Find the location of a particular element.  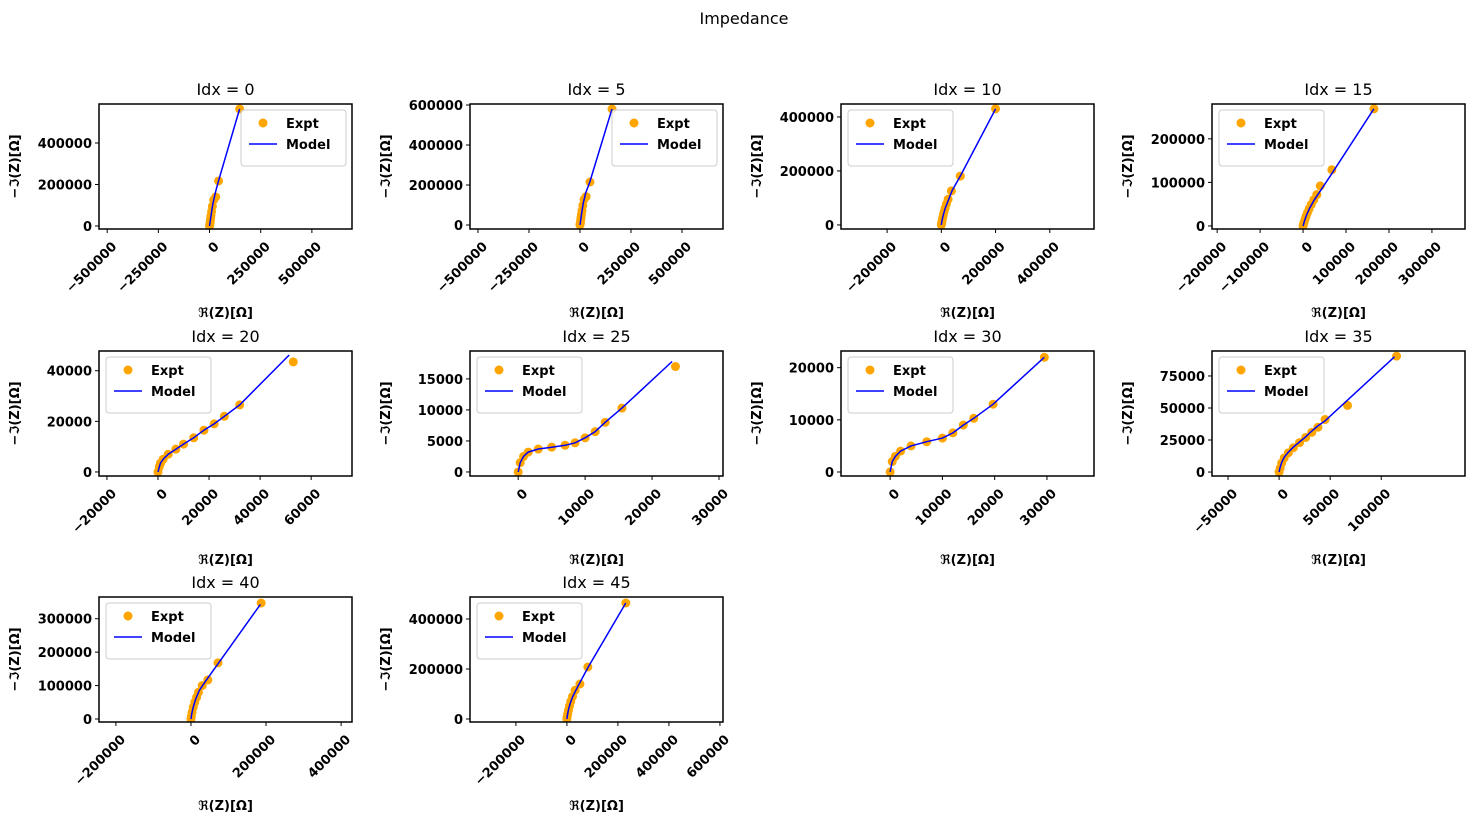

y-tick-label: 5000 is located at coordinates (445, 442).